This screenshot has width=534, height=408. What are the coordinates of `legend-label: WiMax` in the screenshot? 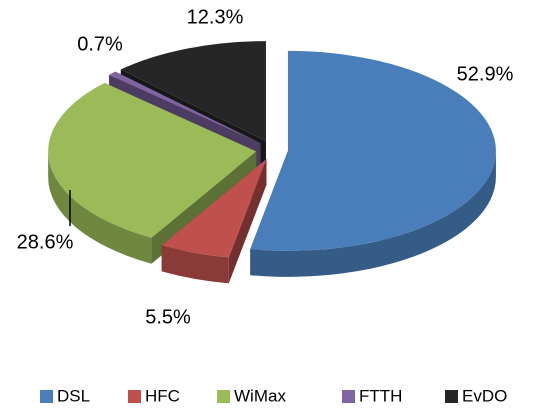 It's located at (260, 395).